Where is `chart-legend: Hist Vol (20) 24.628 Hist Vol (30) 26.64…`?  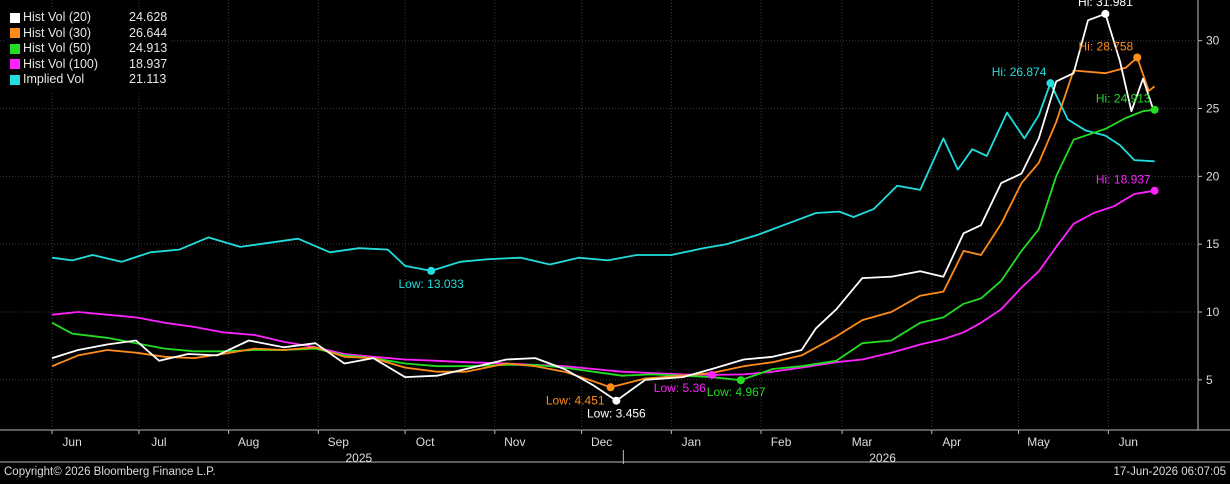 chart-legend: Hist Vol (20) 24.628 Hist Vol (30) 26.64… is located at coordinates (88, 49).